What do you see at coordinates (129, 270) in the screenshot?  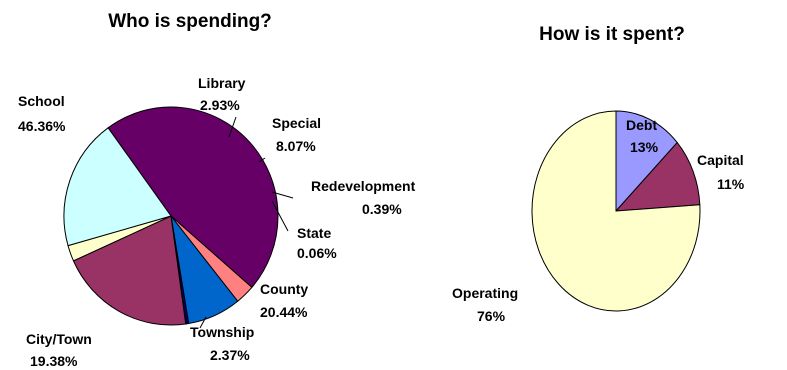 I see `pie-slice-county` at bounding box center [129, 270].